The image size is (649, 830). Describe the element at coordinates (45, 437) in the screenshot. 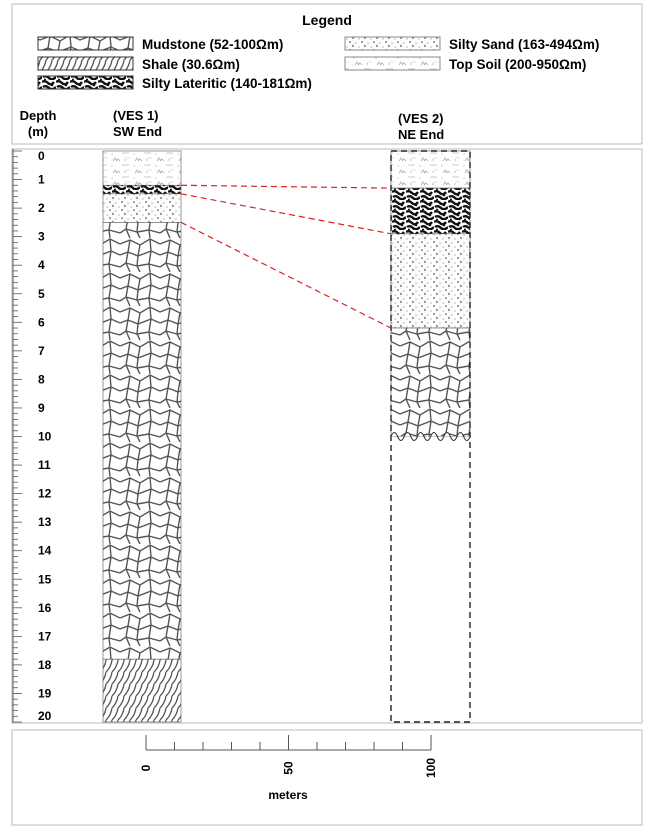

I see `depth-tick-label: 10` at that location.